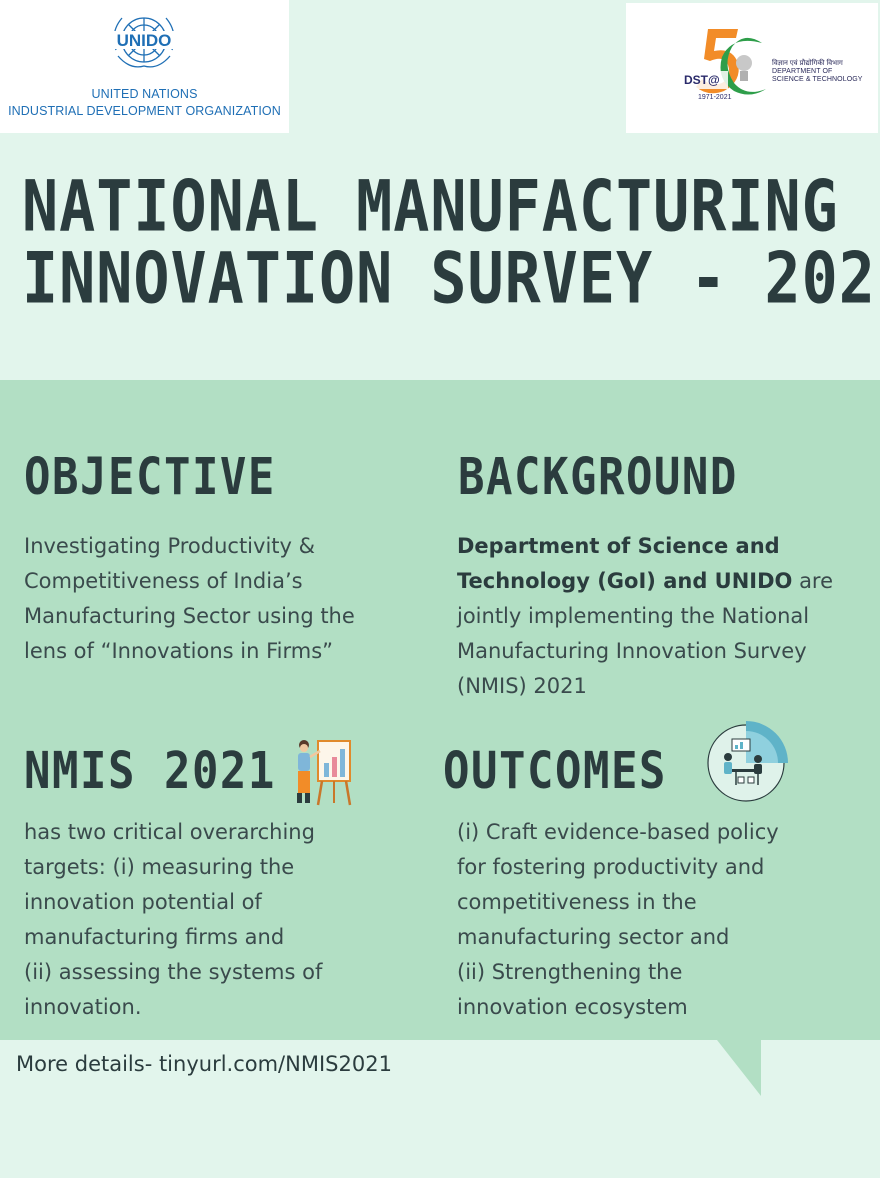  What do you see at coordinates (324, 773) in the screenshot?
I see `presentation-easel-icon` at bounding box center [324, 773].